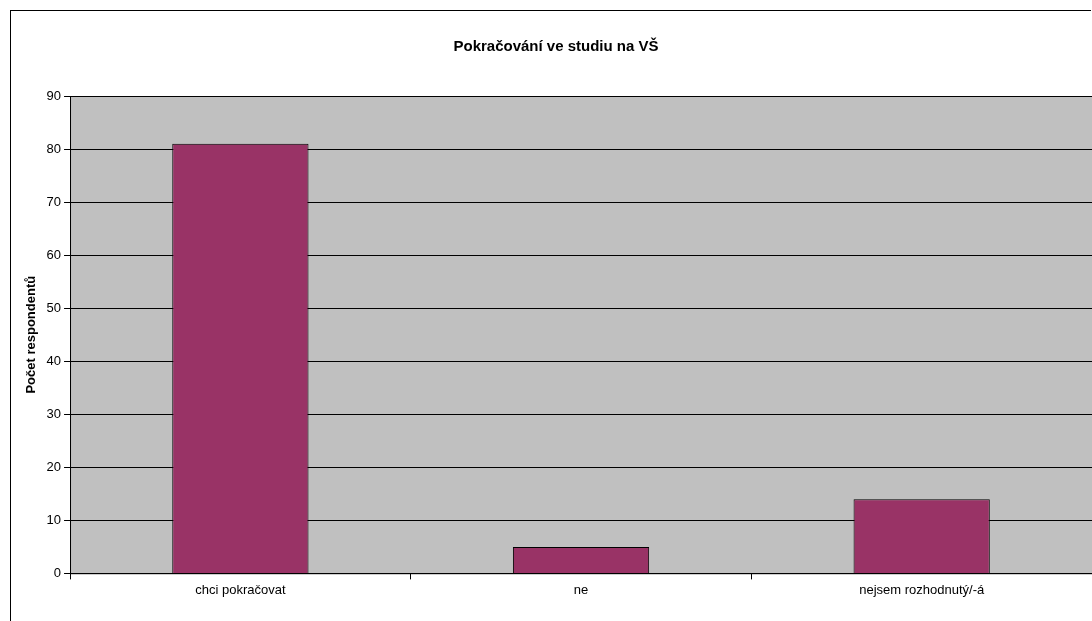  I want to click on x-tick-label: chci pokračovat, so click(240, 589).